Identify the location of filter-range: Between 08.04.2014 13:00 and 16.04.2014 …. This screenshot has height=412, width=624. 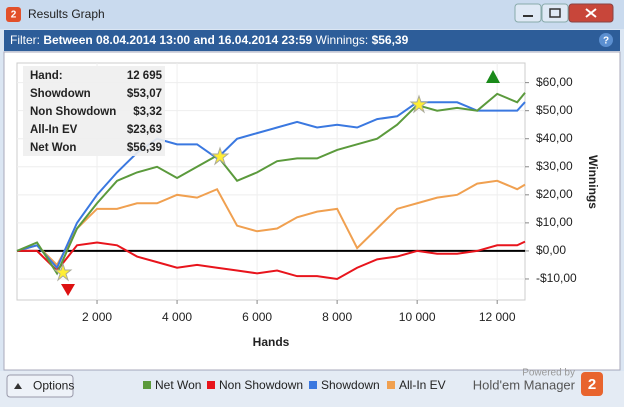
(177, 40).